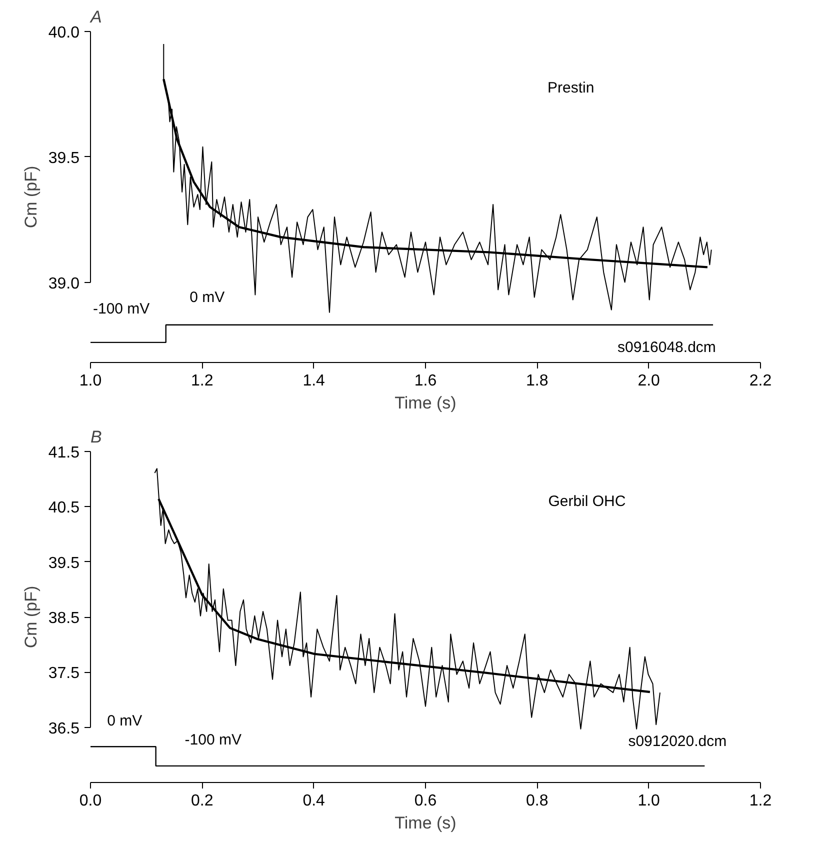 This screenshot has height=847, width=823. What do you see at coordinates (760, 381) in the screenshot?
I see `x-tick-label: 2.2` at bounding box center [760, 381].